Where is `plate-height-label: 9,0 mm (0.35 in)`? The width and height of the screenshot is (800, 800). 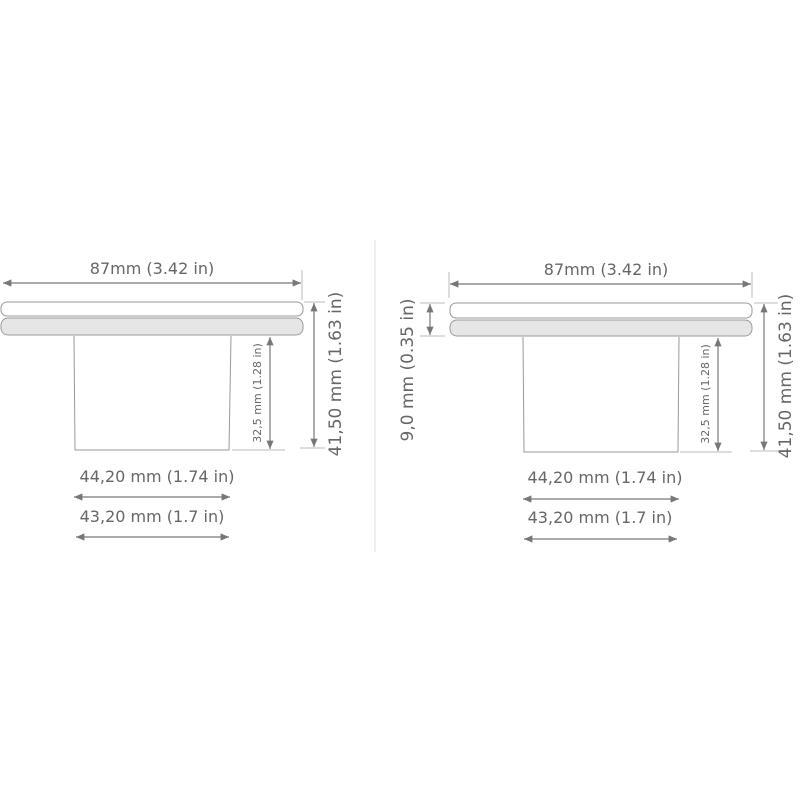 plate-height-label: 9,0 mm (0.35 in) is located at coordinates (408, 370).